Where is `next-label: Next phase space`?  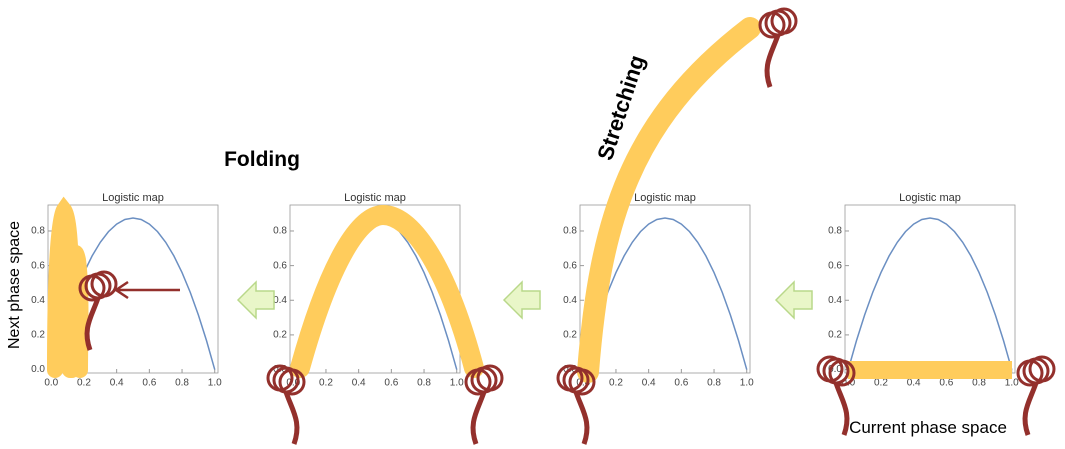
next-label: Next phase space is located at coordinates (14, 285).